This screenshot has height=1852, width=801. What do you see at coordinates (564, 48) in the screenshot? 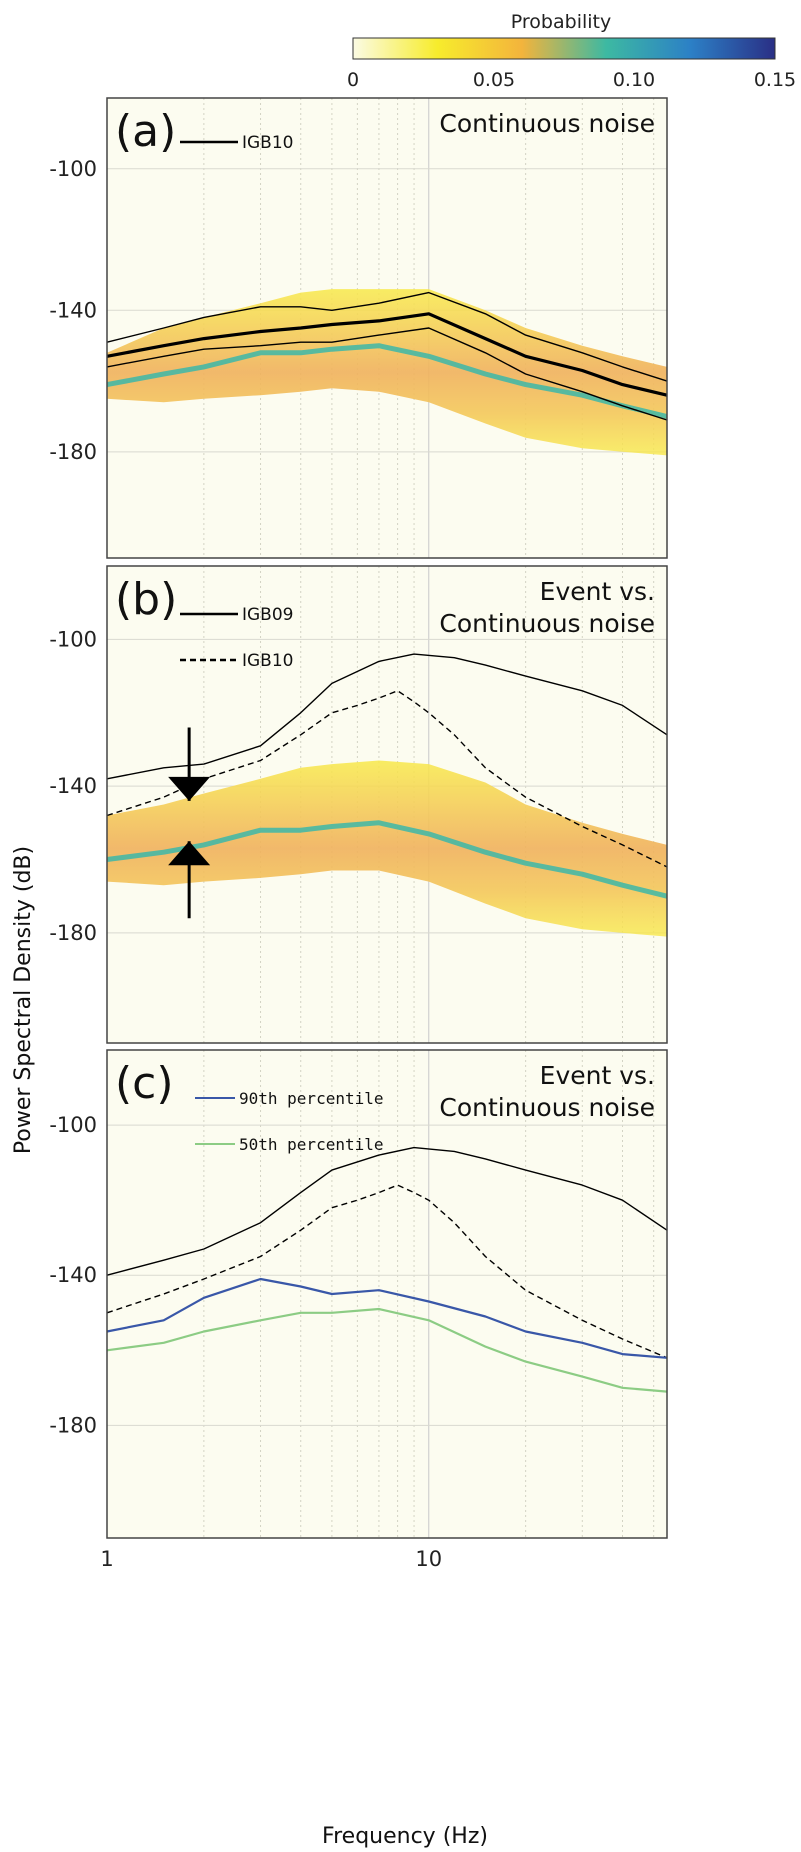
I see `colorbar-swatch` at bounding box center [564, 48].